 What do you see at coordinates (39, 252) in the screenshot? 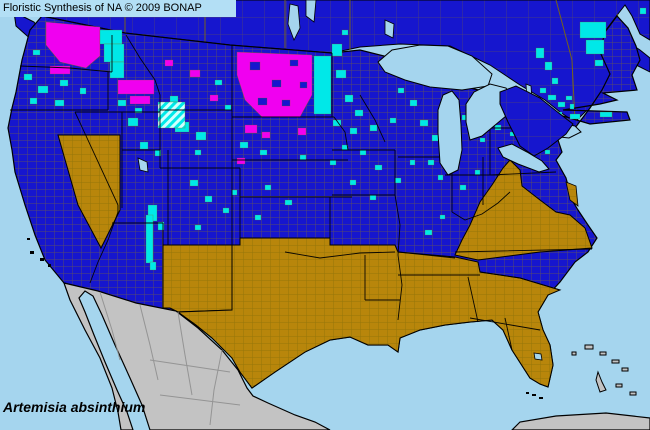
I see `channel-islands` at bounding box center [39, 252].